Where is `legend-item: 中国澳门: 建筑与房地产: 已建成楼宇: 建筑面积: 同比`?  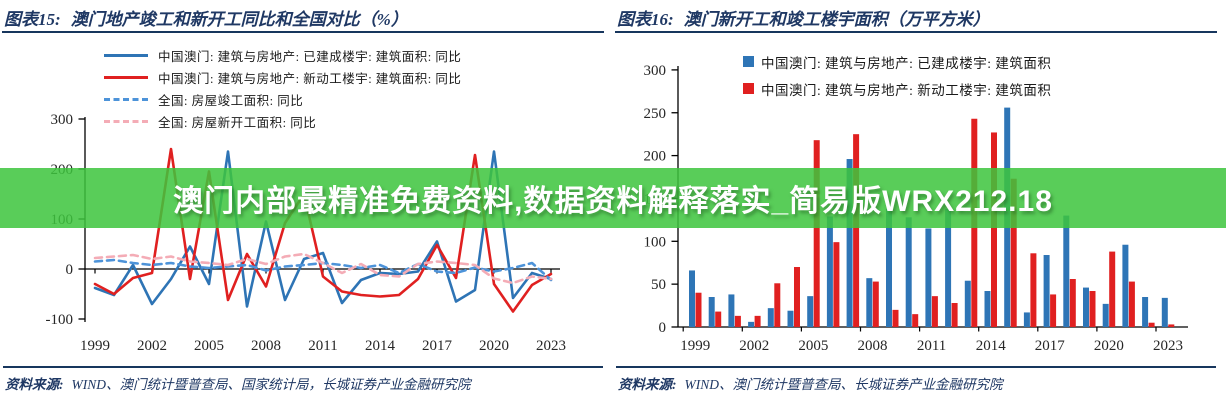
legend-item: 中国澳门: 建筑与房地产: 已建成楼宇: 建筑面积: 同比 is located at coordinates (282, 55).